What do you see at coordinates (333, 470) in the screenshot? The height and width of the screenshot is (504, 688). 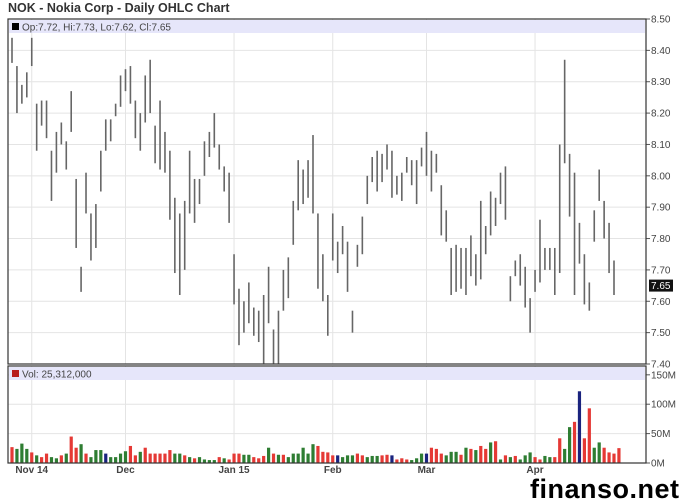 I see `x-tick-label: Feb` at bounding box center [333, 470].